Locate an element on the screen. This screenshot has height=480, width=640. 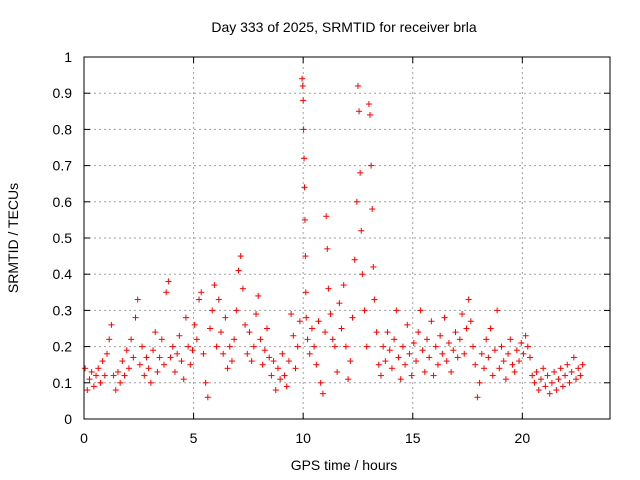
x-tick-label: 0 is located at coordinates (84, 438).